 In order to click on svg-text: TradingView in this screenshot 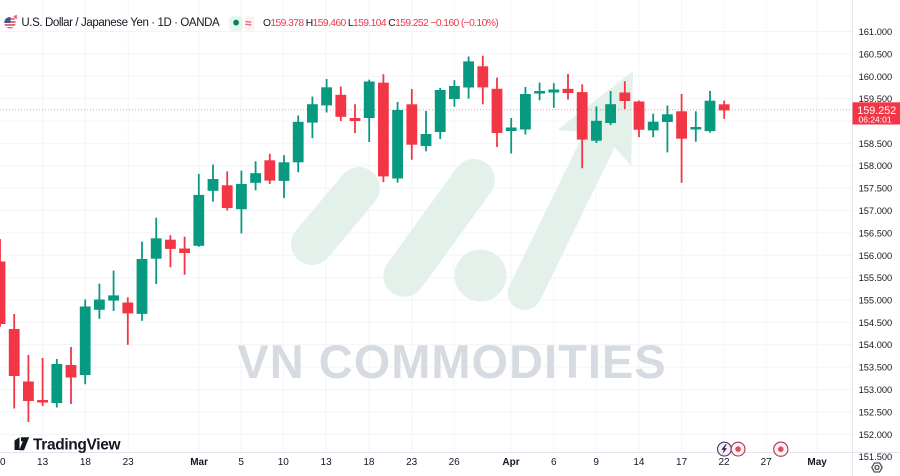, I will do `click(77, 445)`.